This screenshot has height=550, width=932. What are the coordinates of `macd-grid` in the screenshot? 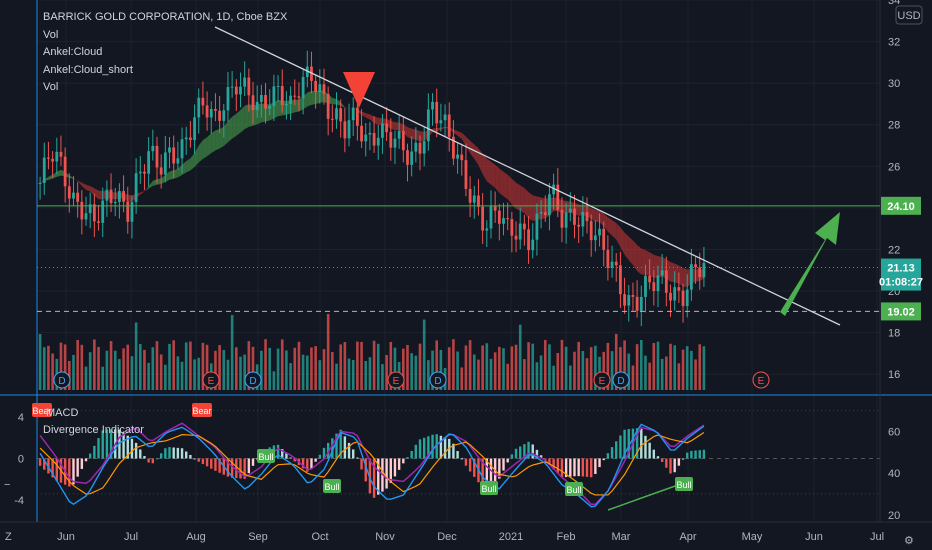 It's located at (458, 452).